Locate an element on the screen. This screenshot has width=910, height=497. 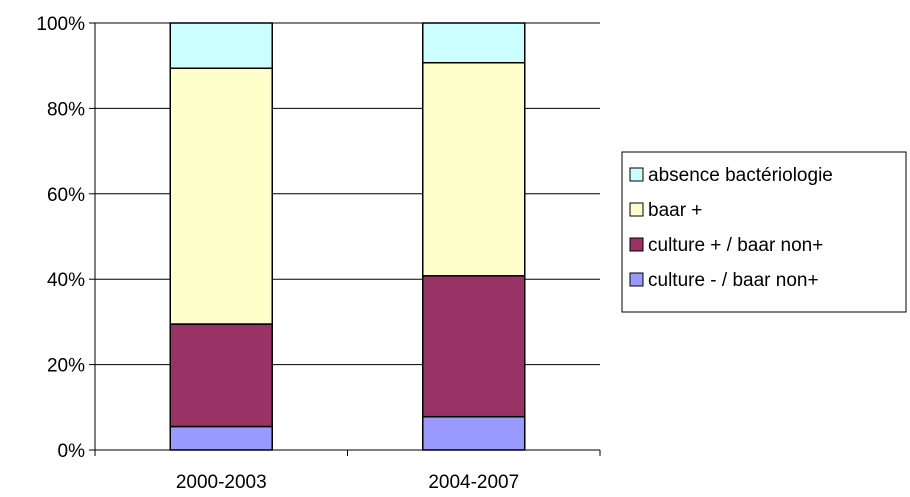
legend-label: culture + / baar non+ is located at coordinates (735, 245).